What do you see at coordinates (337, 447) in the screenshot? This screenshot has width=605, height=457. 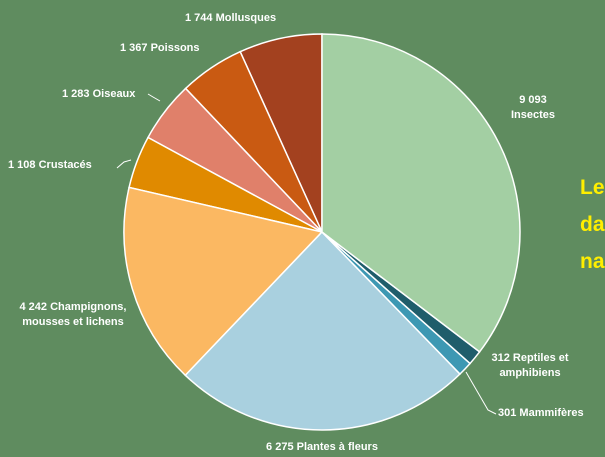 I see `category-label: Plantes à fleurs` at bounding box center [337, 447].